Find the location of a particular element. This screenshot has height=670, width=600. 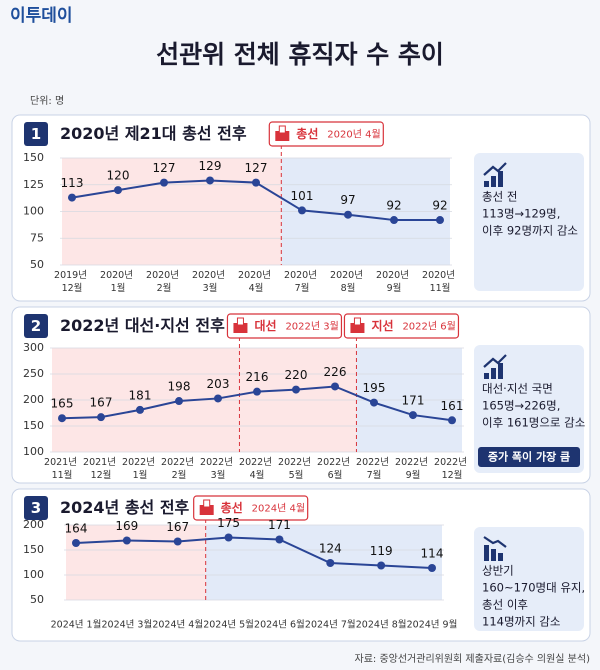

event-date: 2022년 6월 is located at coordinates (428, 327).